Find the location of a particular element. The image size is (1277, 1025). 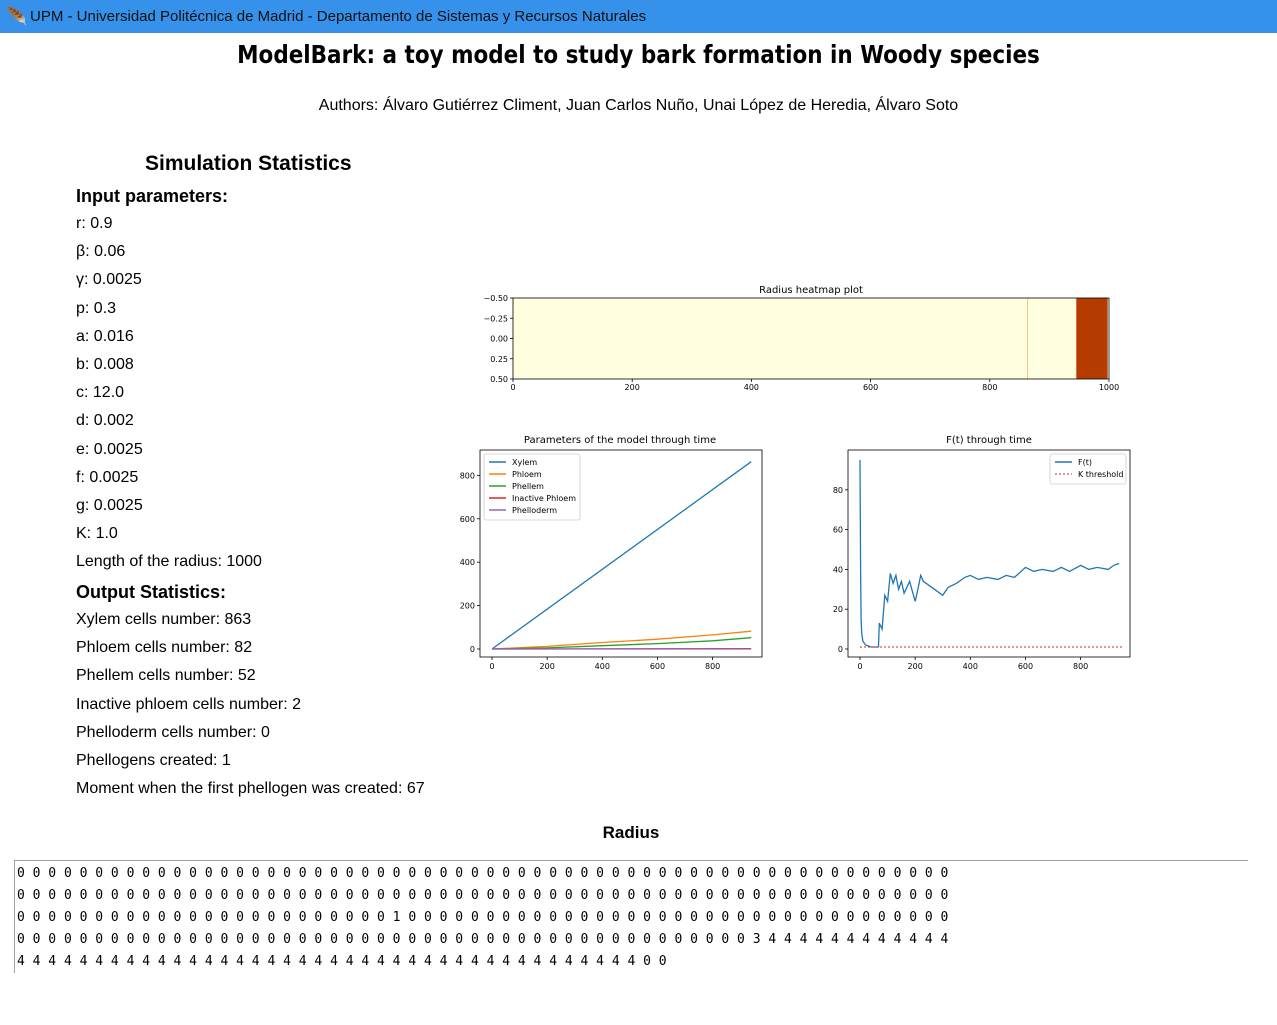

output-statistics-header: Output Statistics: is located at coordinates (151, 592).